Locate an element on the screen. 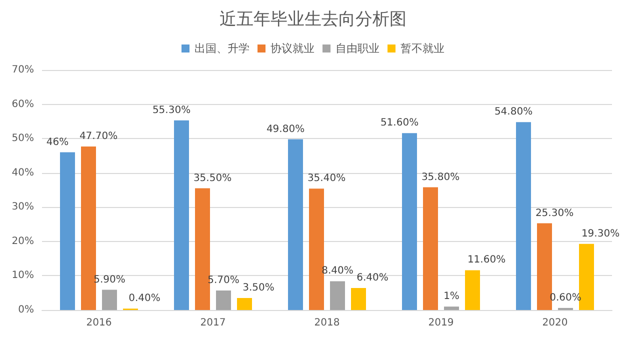  y-tick-label: 0% is located at coordinates (26, 310).